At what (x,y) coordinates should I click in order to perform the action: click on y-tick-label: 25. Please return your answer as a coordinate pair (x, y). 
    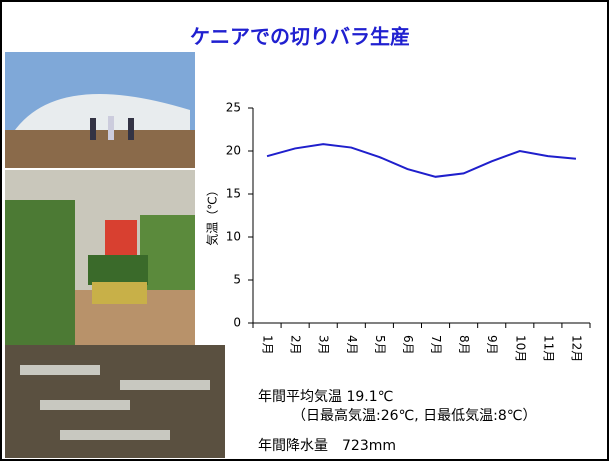
    Looking at the image, I should click on (233, 108).